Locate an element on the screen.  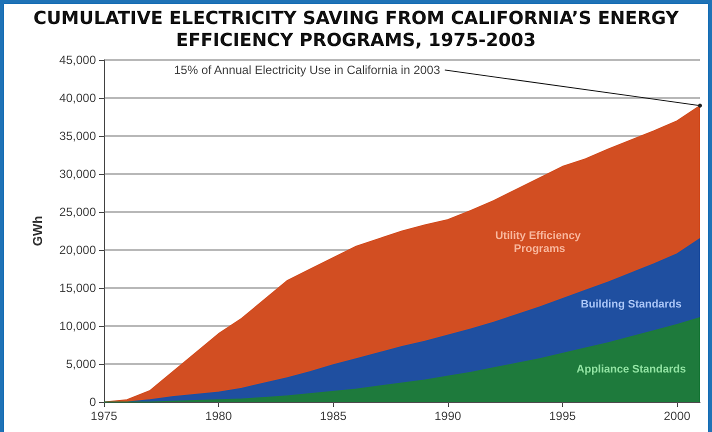
x-tick-label: 1975 is located at coordinates (104, 416).